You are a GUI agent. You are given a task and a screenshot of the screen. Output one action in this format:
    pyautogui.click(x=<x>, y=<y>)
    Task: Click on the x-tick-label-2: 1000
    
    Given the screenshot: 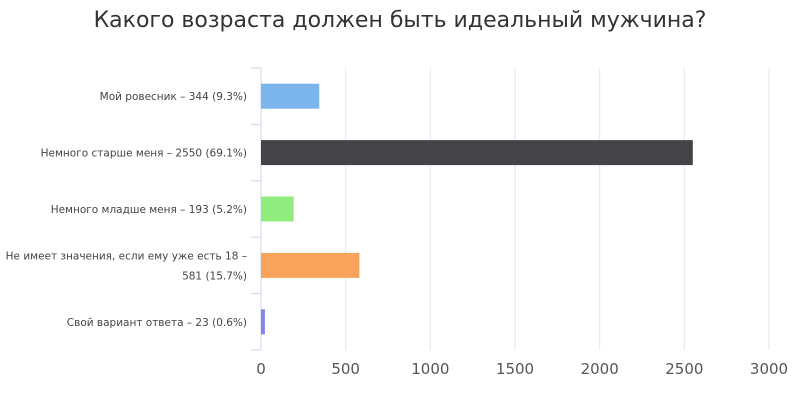 What is the action you would take?
    pyautogui.click(x=430, y=369)
    